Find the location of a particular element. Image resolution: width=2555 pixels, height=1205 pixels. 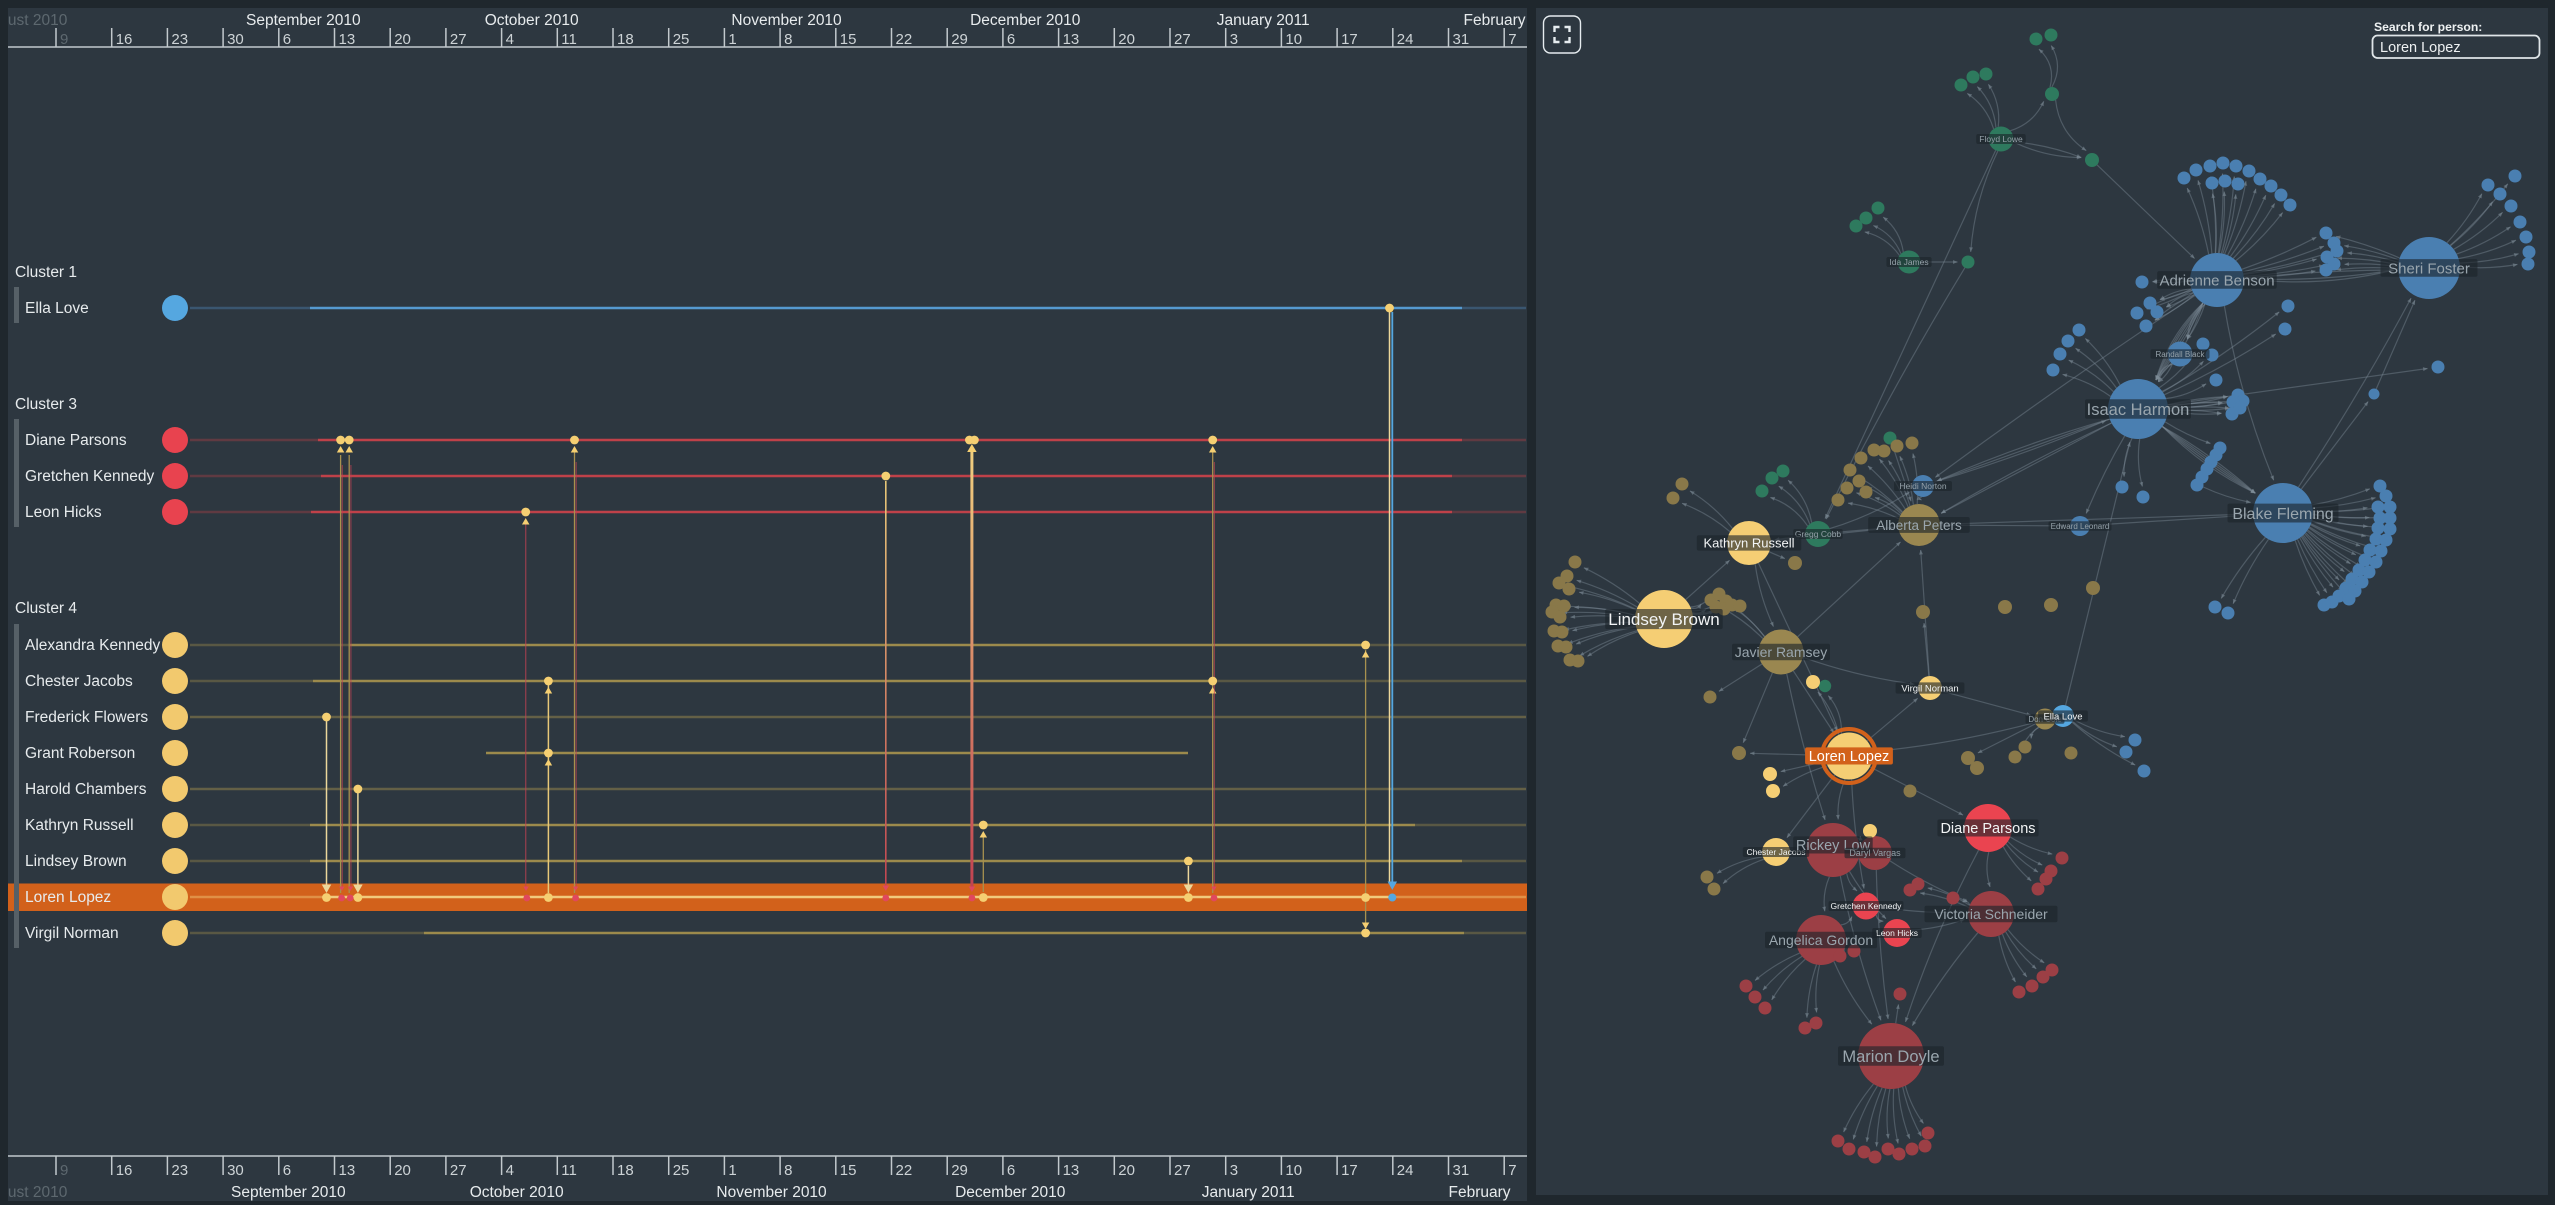

svg-text: Cluster 4 is located at coordinates (46, 608).